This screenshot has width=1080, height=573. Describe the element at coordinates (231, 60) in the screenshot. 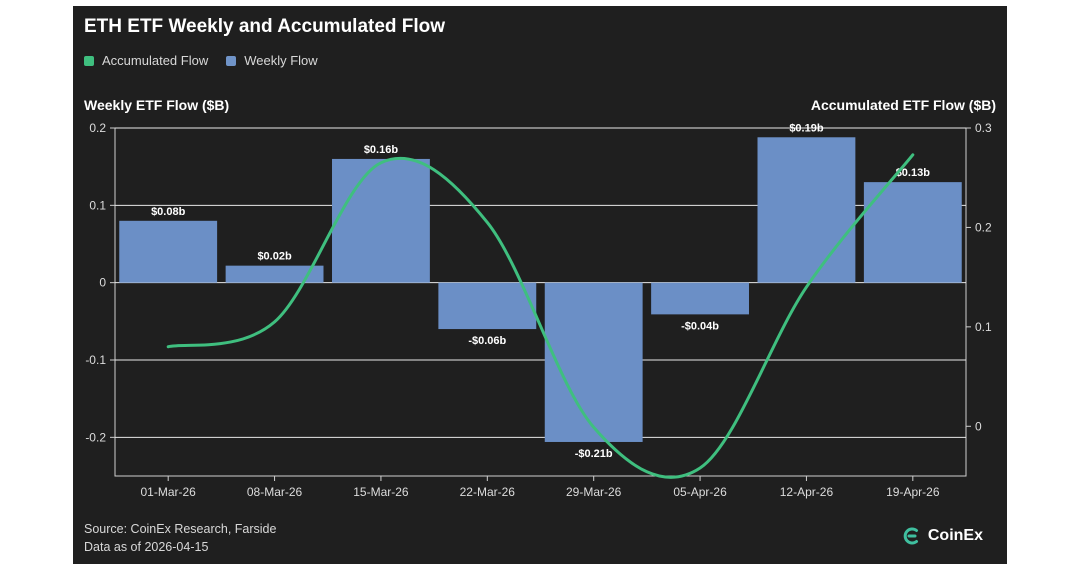

I see `legend-swatch-weekly` at that location.